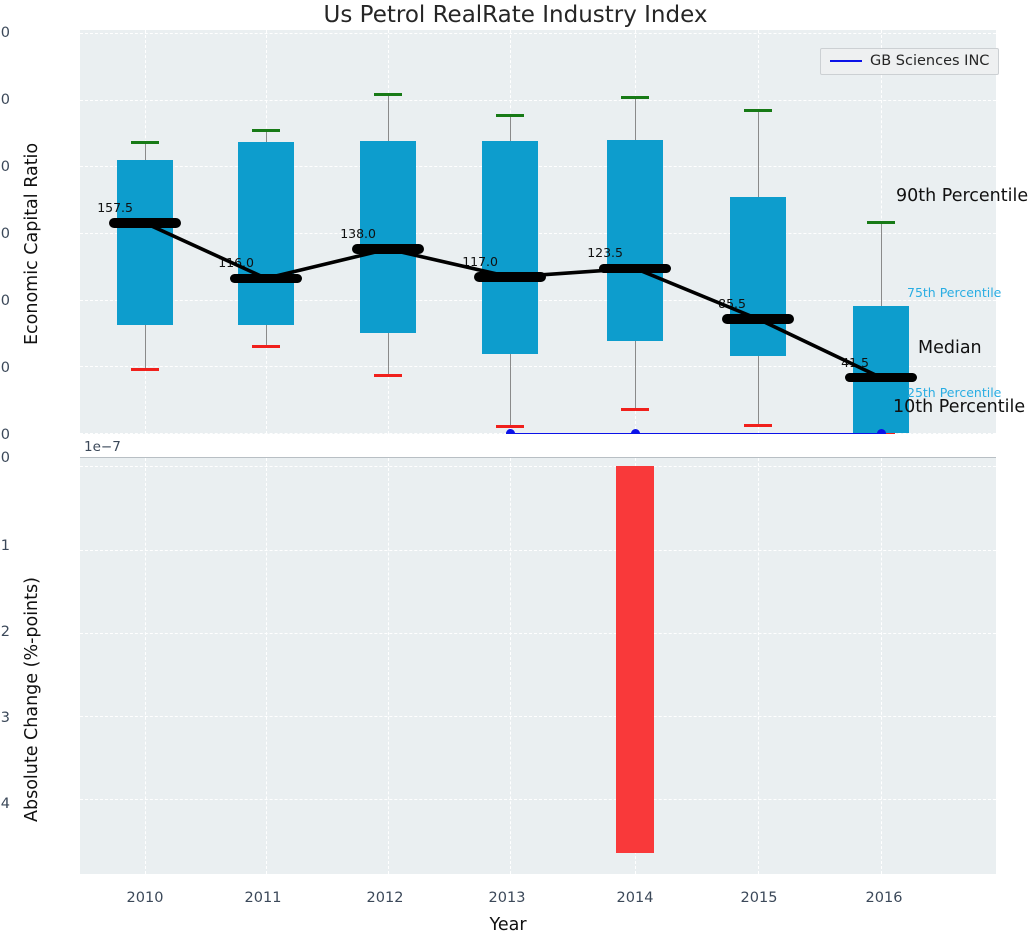  What do you see at coordinates (145, 369) in the screenshot?
I see `cap-p10-2010` at bounding box center [145, 369].